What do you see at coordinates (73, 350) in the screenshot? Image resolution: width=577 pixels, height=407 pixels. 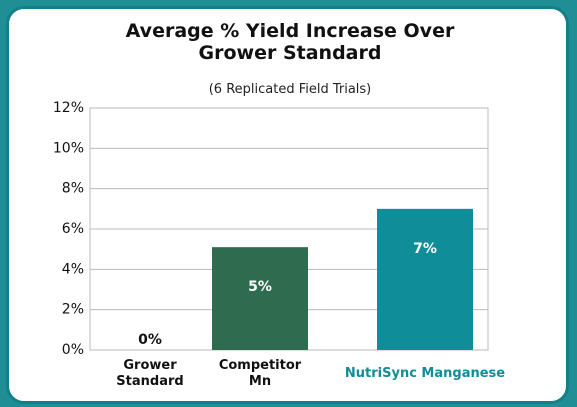 I see `y-tick-label: 0%` at bounding box center [73, 350].